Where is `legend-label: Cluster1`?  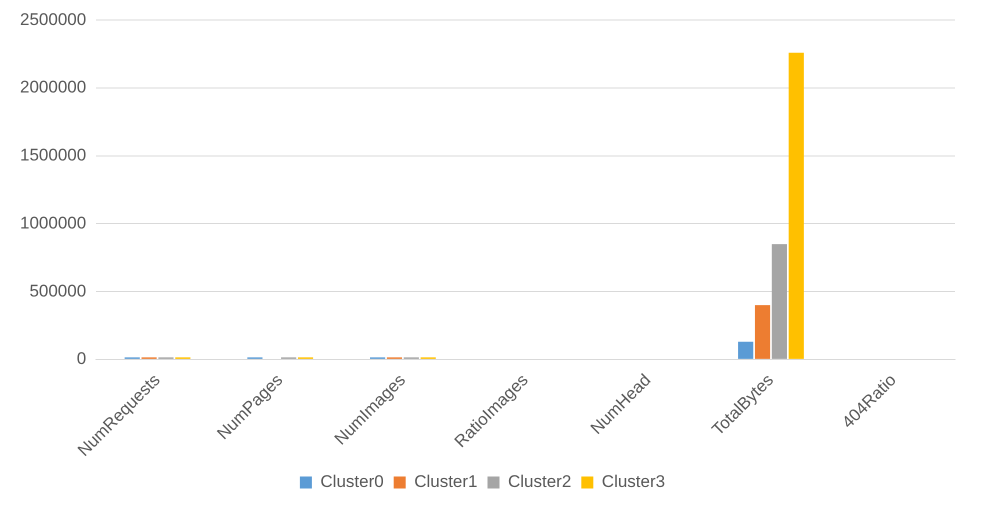
legend-label: Cluster1 is located at coordinates (446, 482).